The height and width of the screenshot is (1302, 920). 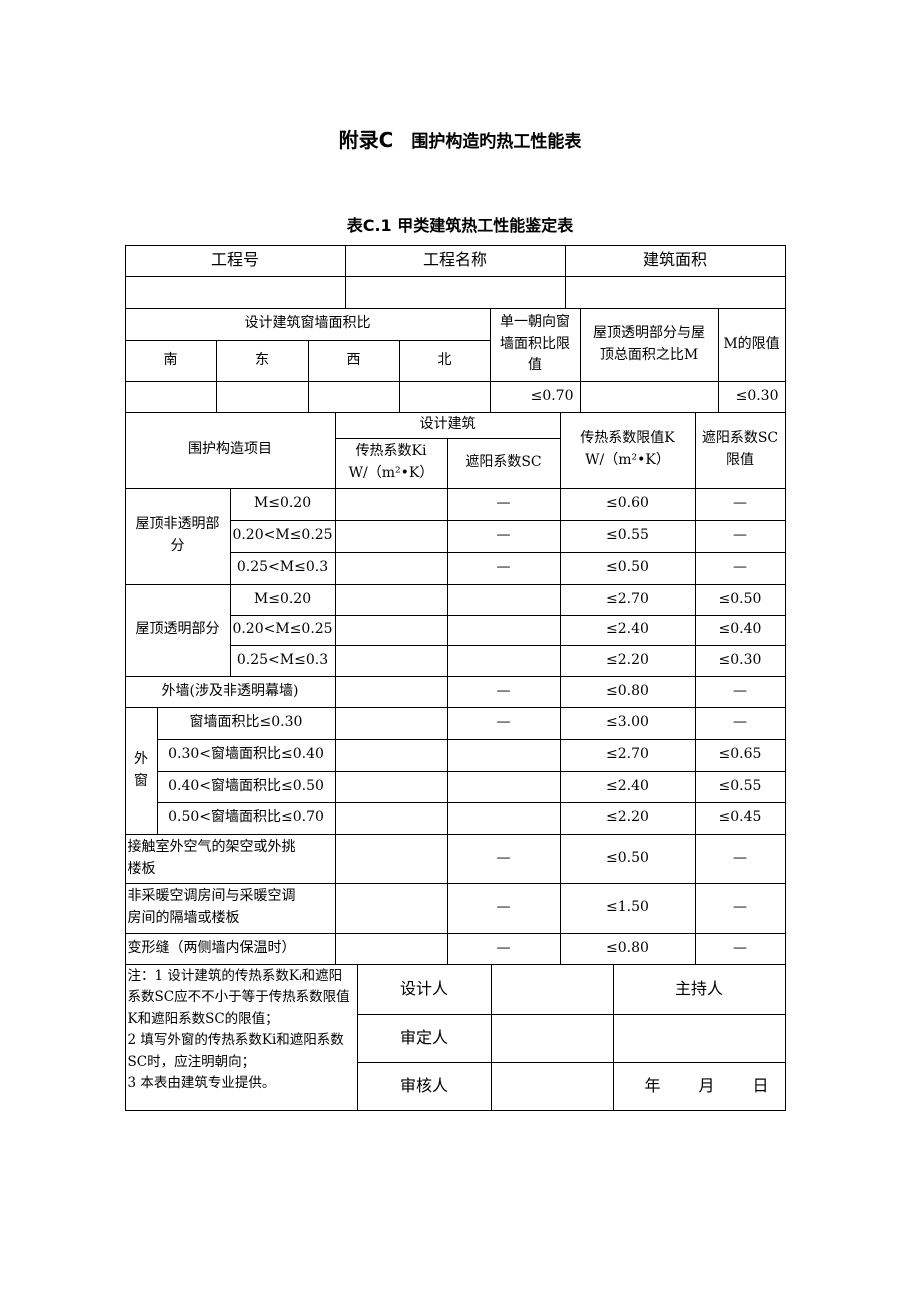 I want to click on column-item: 围护构造项目, so click(x=230, y=450).